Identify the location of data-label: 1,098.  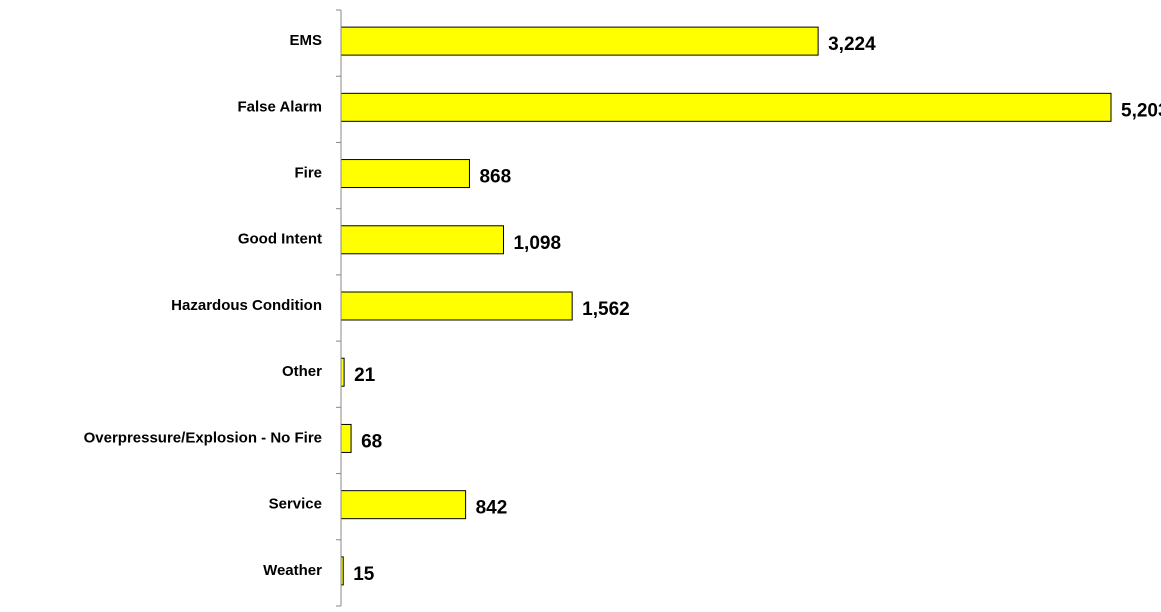
(537, 243).